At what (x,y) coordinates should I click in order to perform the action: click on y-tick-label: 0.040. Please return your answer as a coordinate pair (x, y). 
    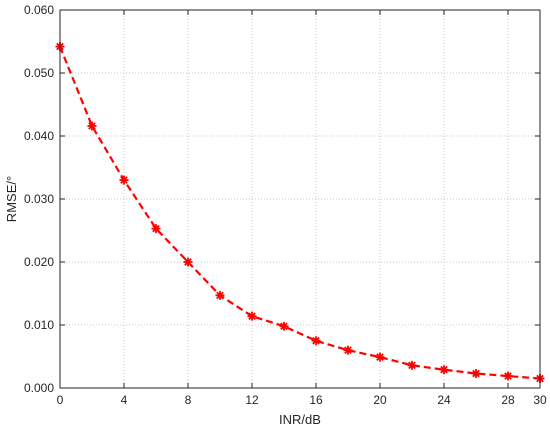
    Looking at the image, I should click on (39, 136).